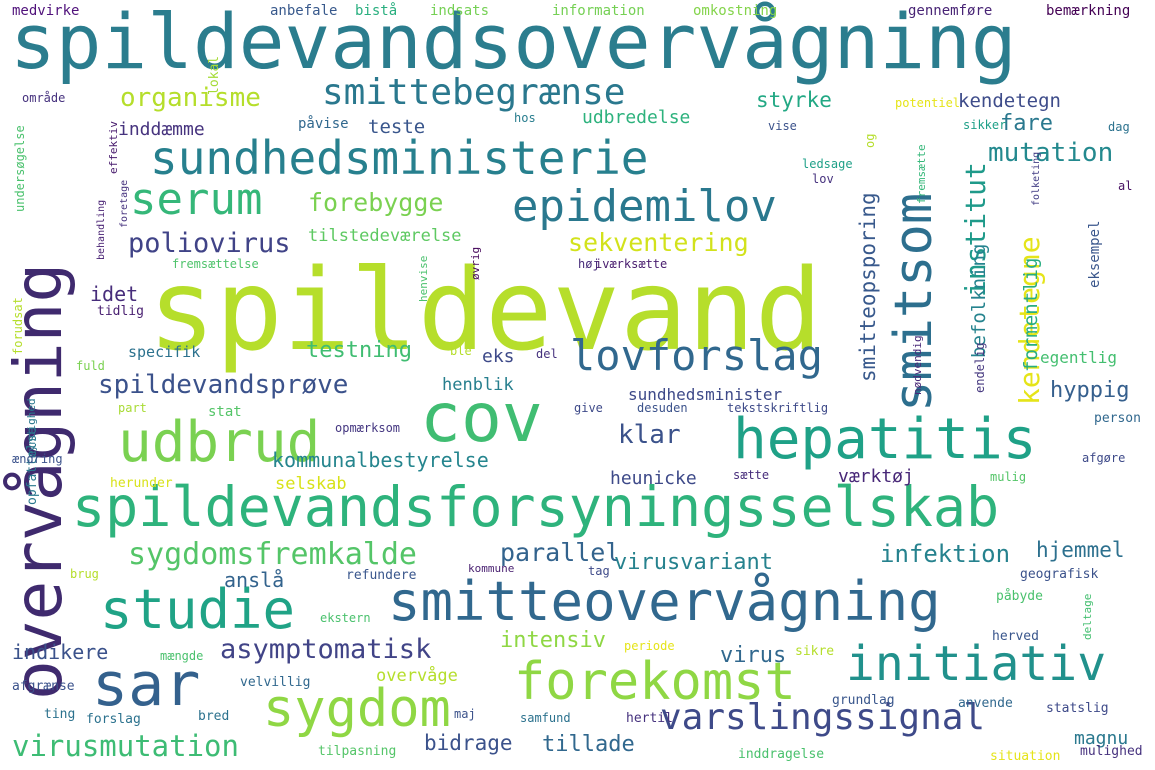  What do you see at coordinates (146, 685) in the screenshot?
I see `cloud-word: sar` at bounding box center [146, 685].